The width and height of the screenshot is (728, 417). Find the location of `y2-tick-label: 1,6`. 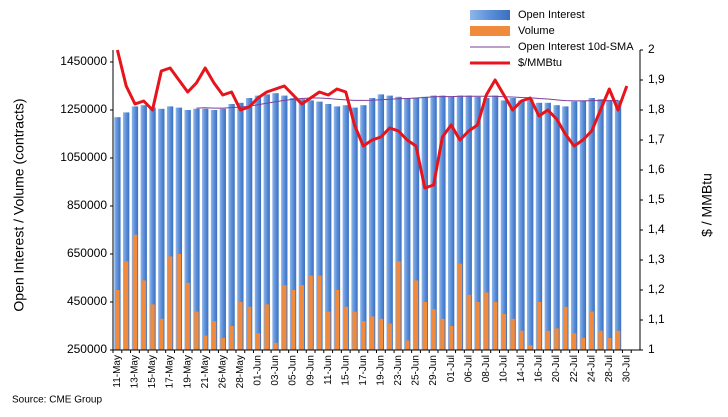

y2-tick-label: 1,6 is located at coordinates (656, 169).